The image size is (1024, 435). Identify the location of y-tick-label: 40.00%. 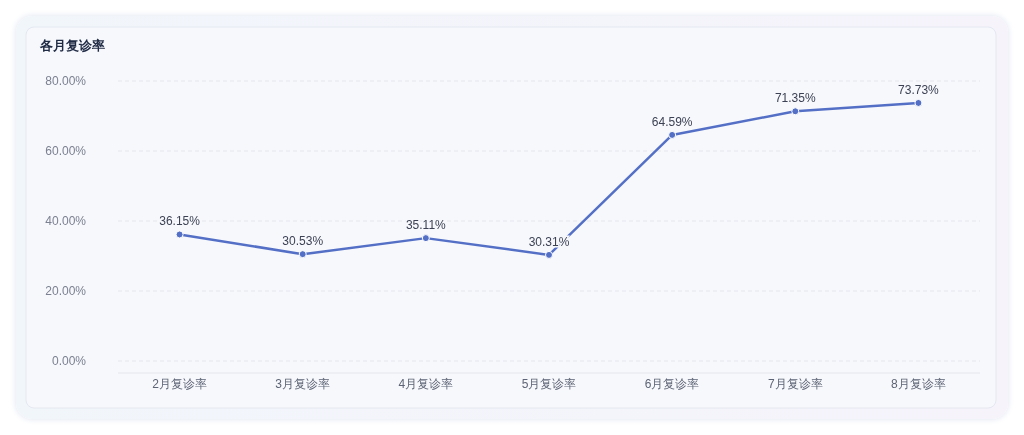
(66, 221).